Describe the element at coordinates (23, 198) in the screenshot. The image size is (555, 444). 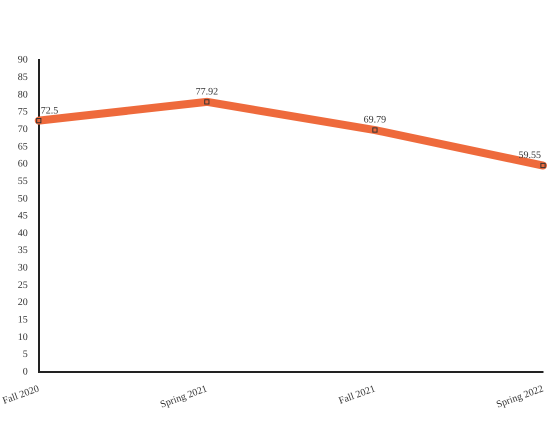
I see `y-tick-label: 50` at that location.